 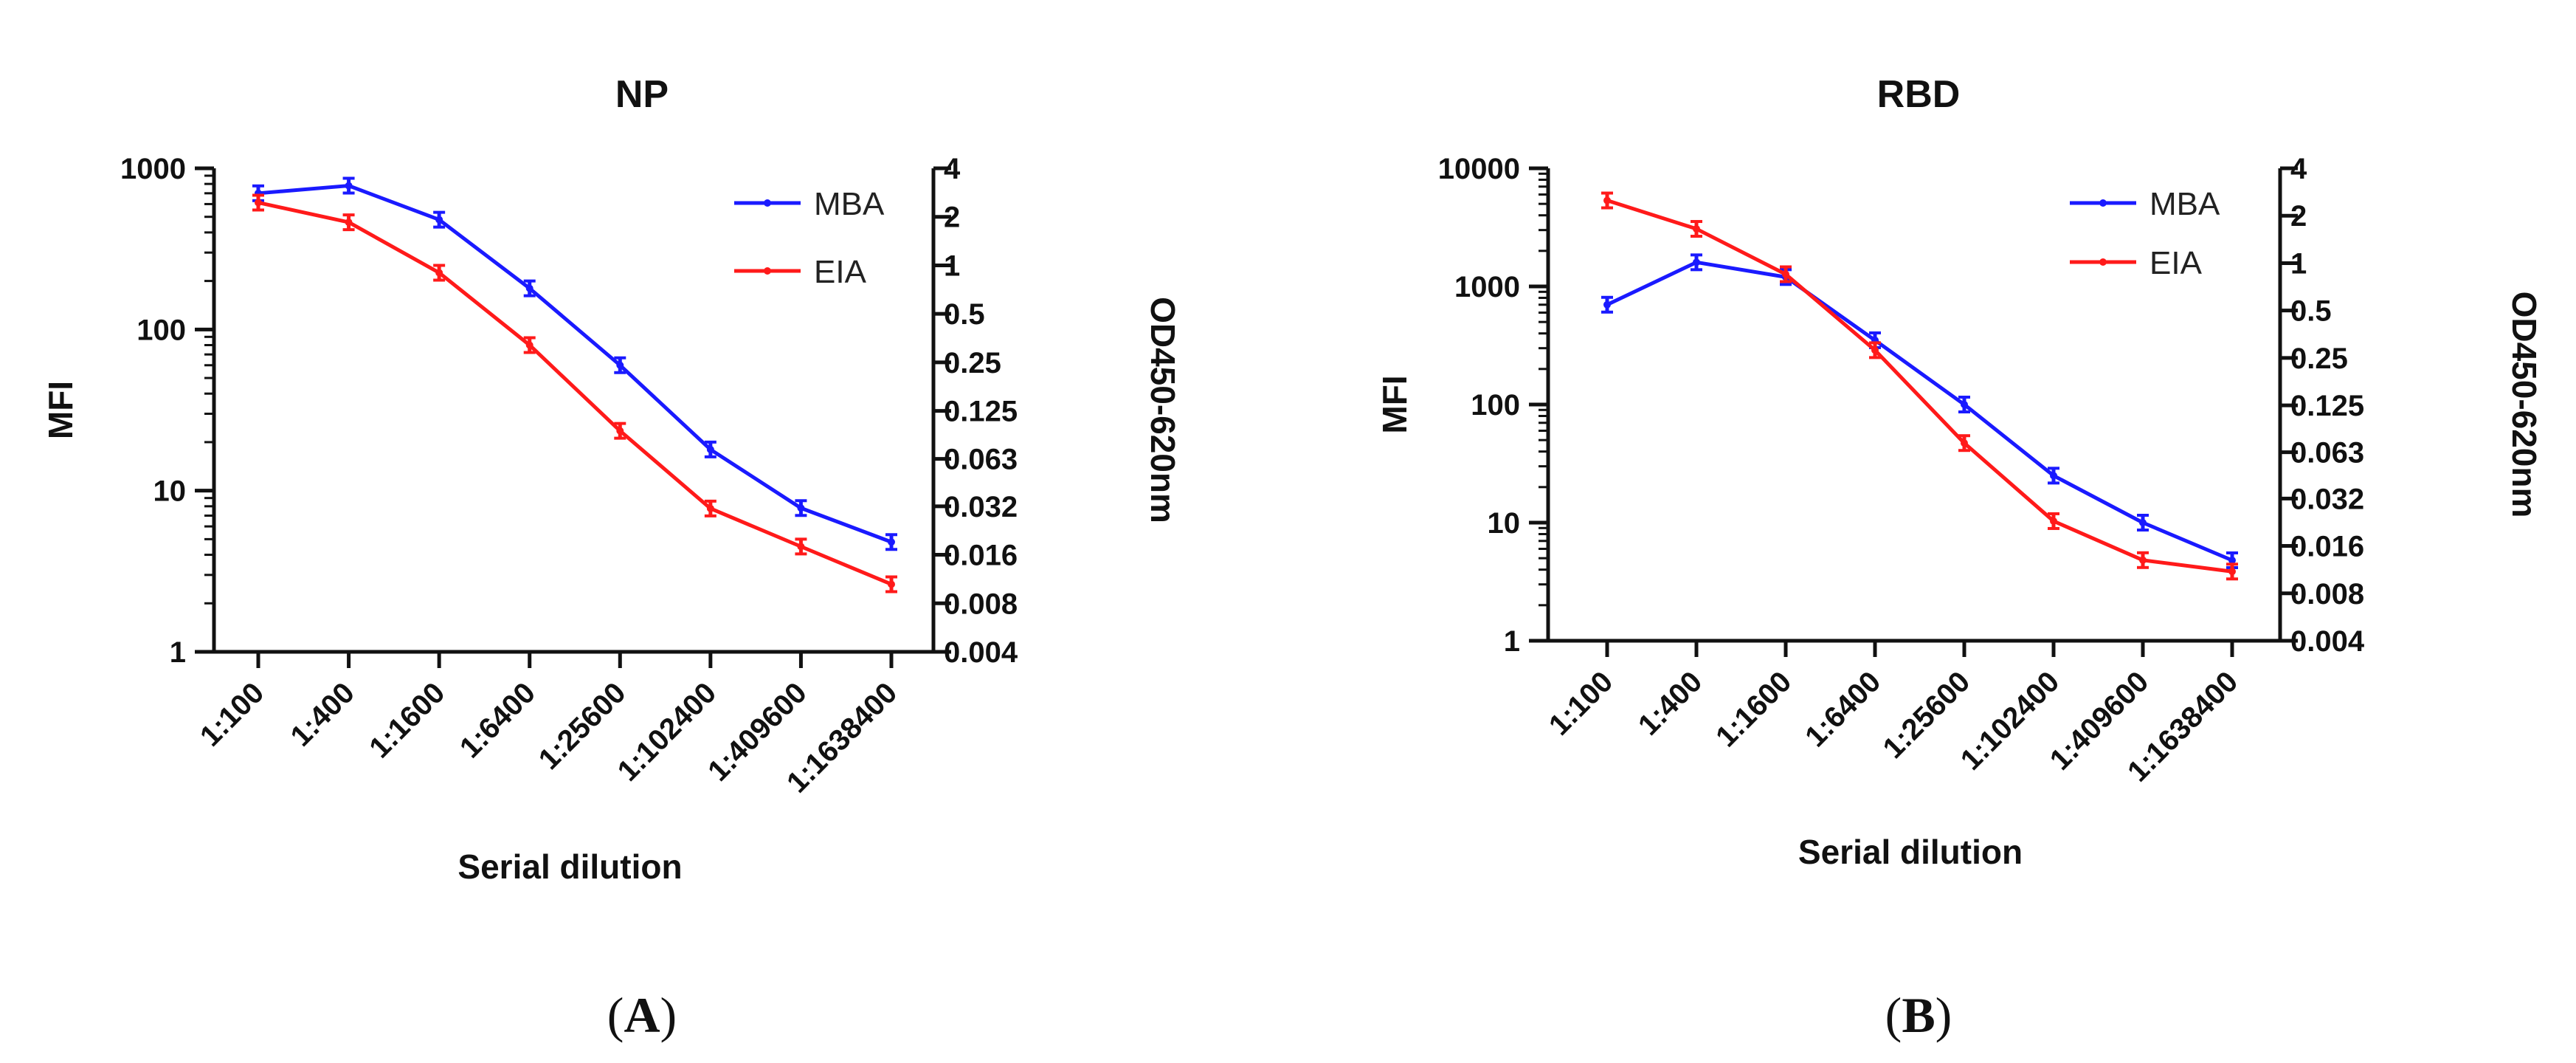 I want to click on panel-label: (B), so click(x=1918, y=1015).